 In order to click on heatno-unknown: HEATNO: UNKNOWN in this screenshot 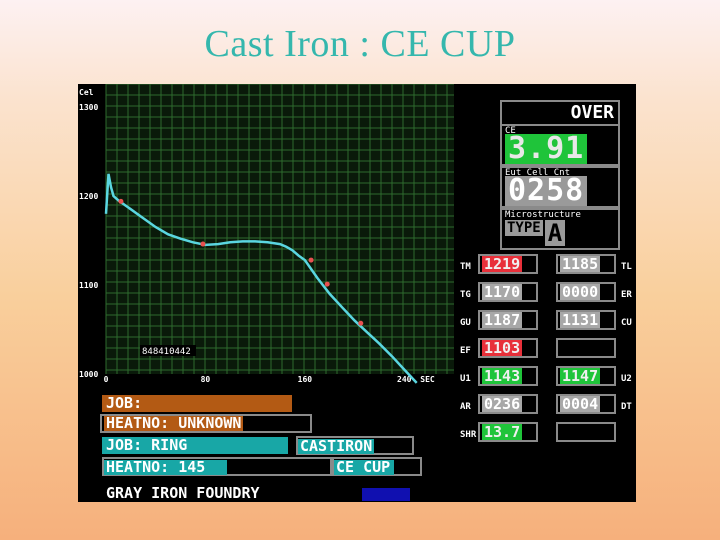, I will do `click(174, 423)`.